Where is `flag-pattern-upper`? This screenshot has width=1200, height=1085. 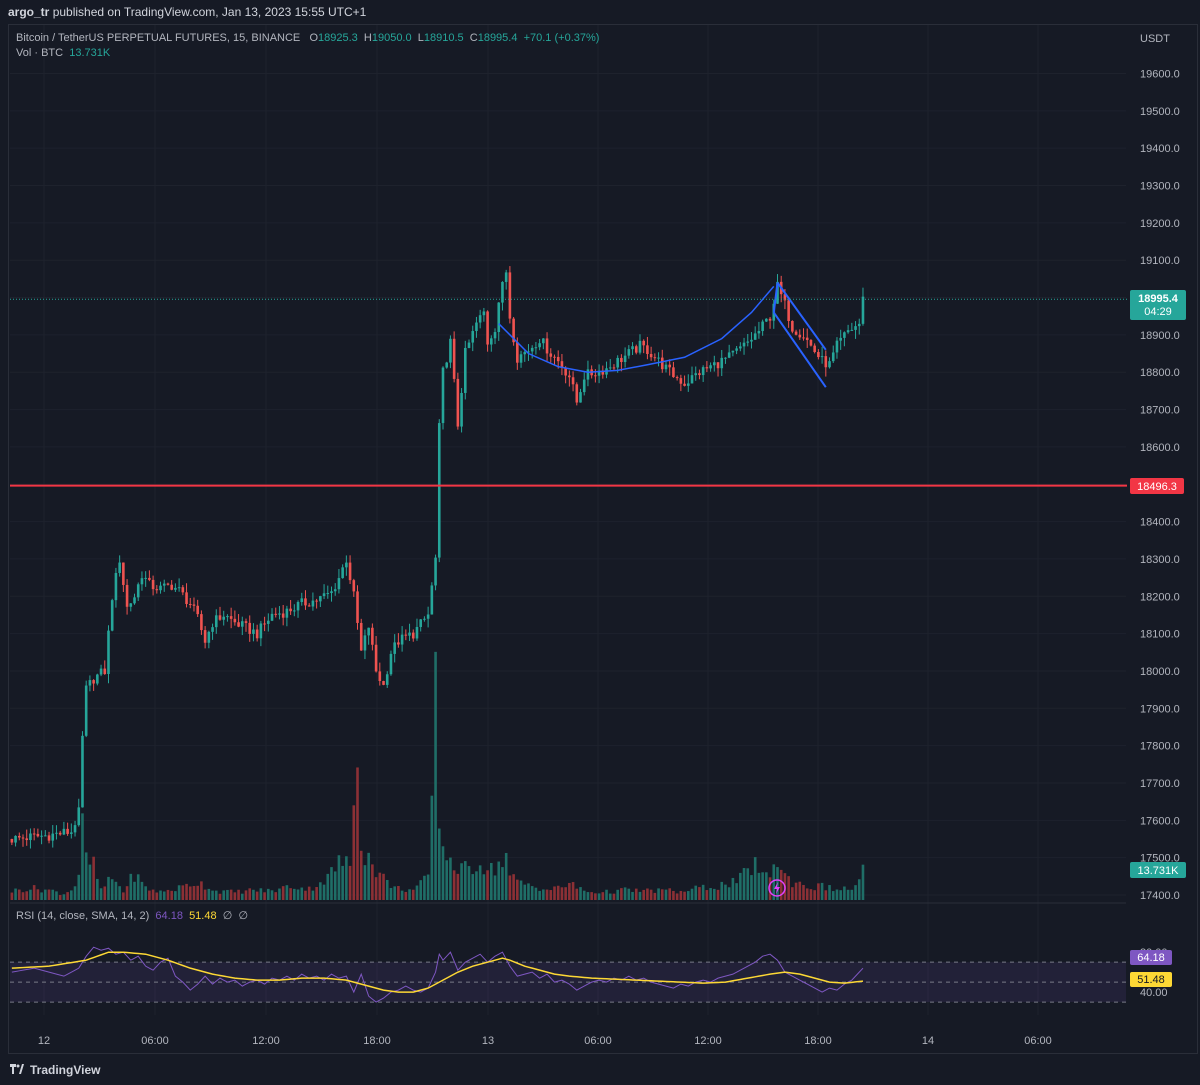 flag-pattern-upper is located at coordinates (801, 316).